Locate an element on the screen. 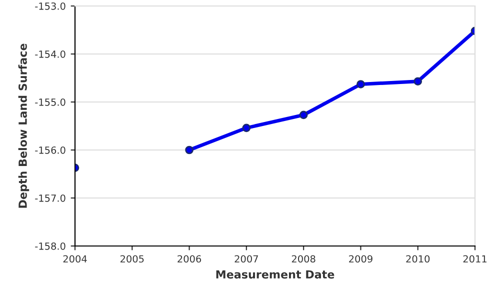 This screenshot has height=300, width=500. x-tick-label: 2004 is located at coordinates (75, 259).